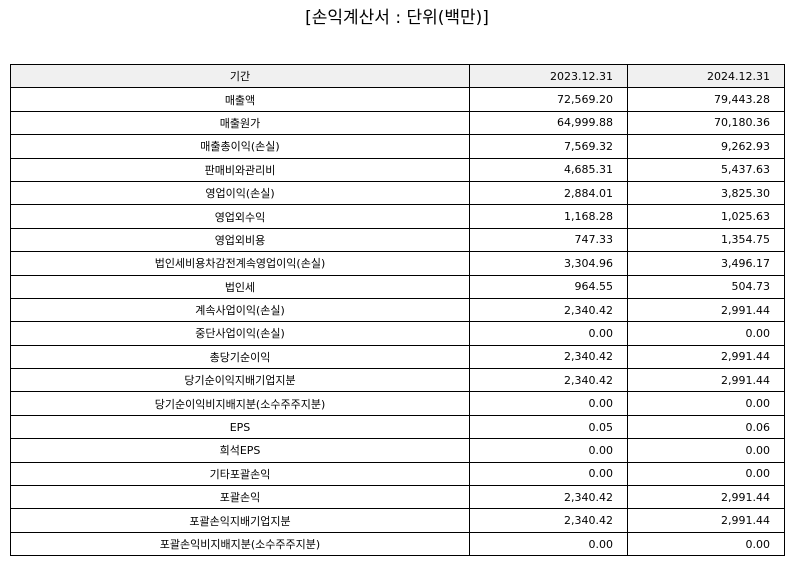 This screenshot has height=586, width=794. Describe the element at coordinates (240, 286) in the screenshot. I see `row-label: 법인세` at that location.